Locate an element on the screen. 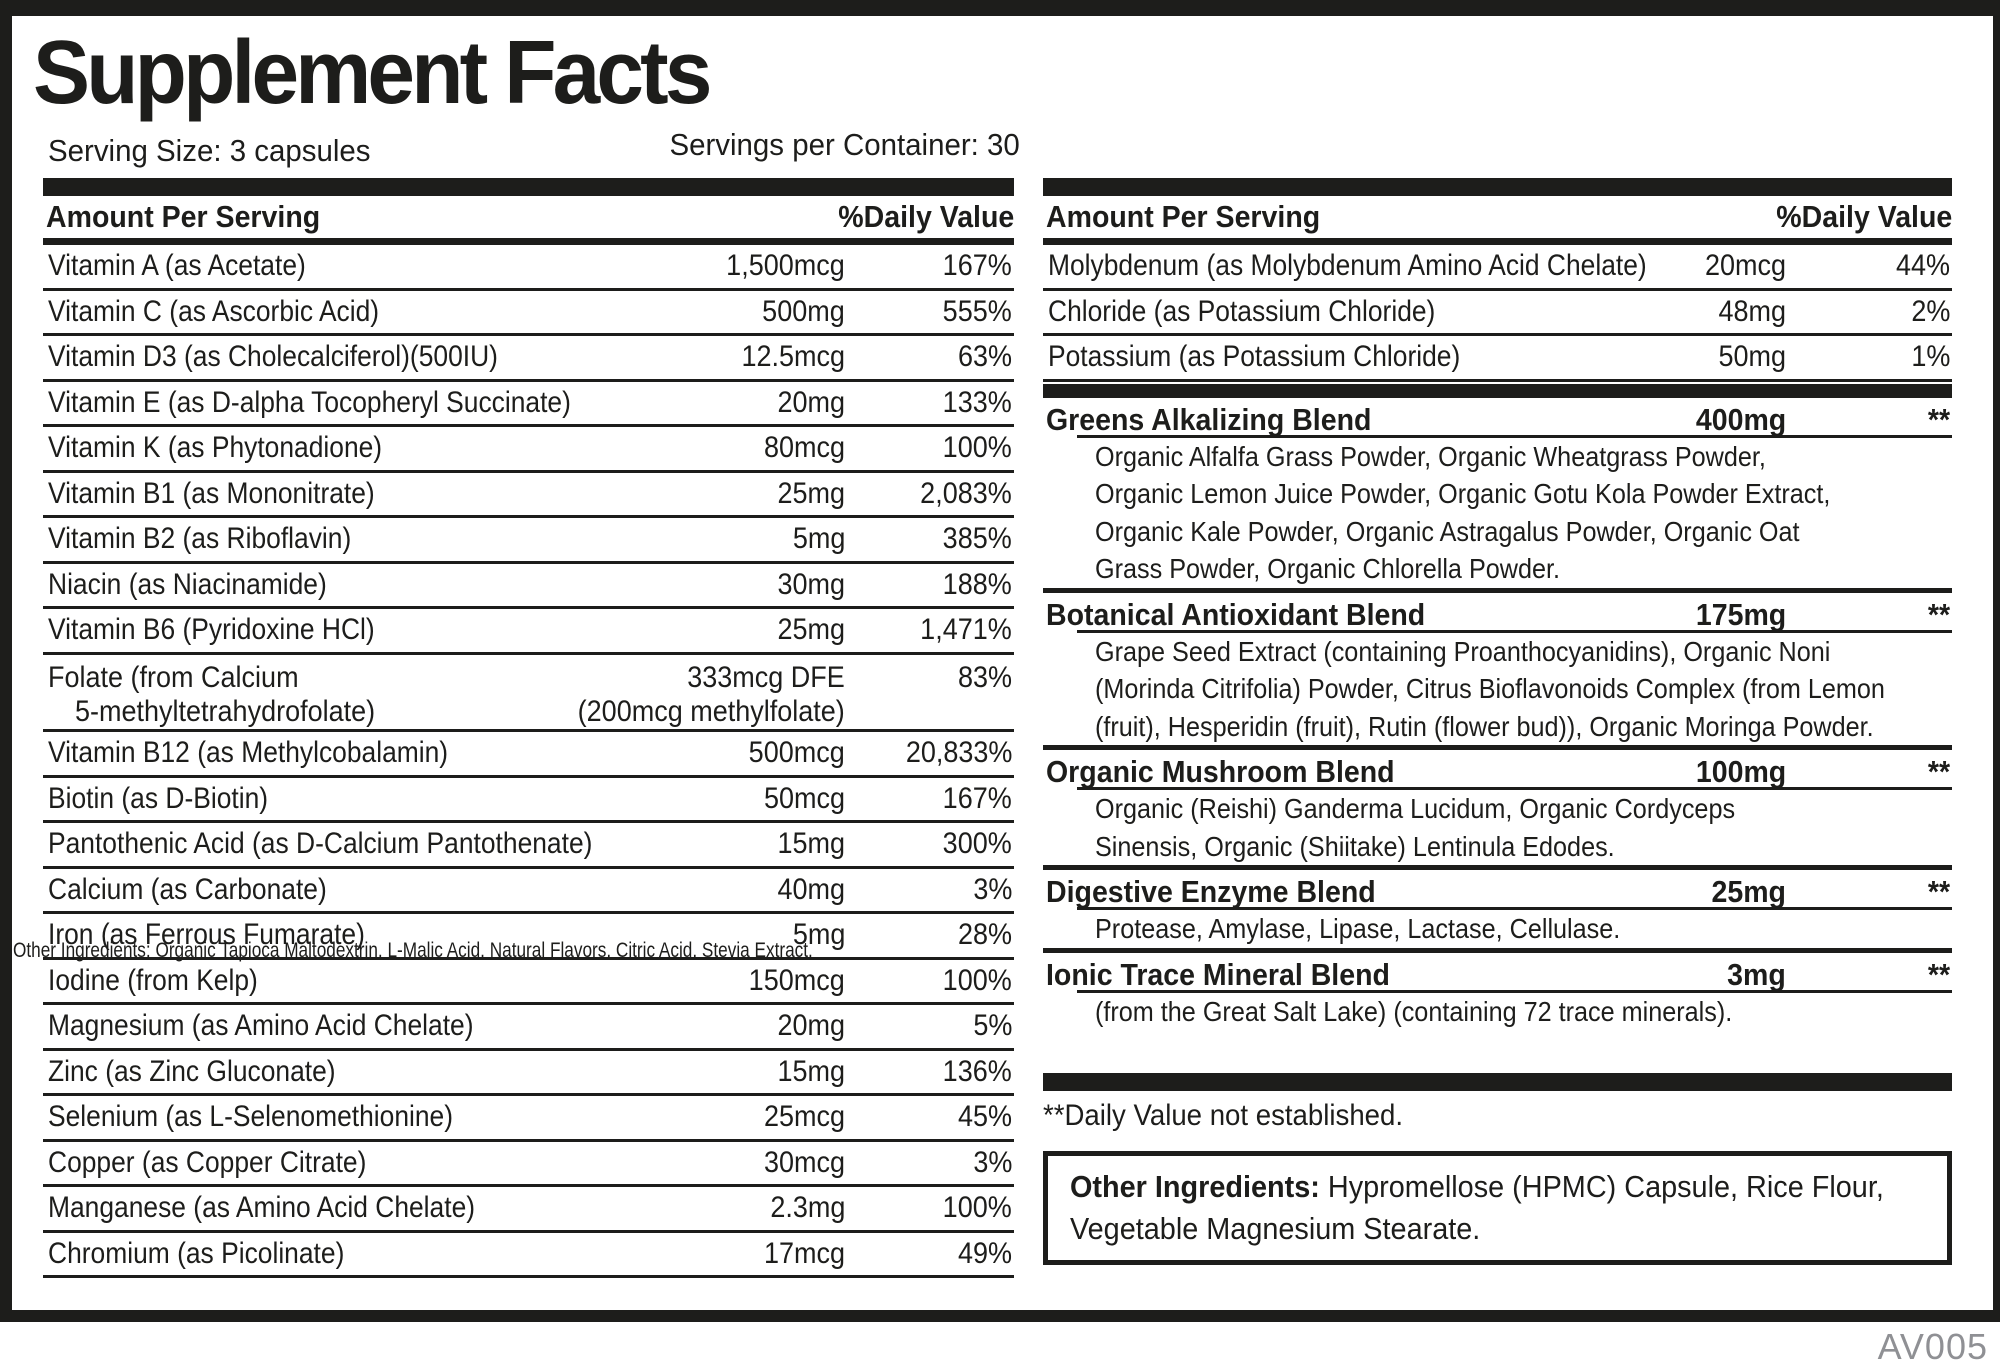  blend-header: Ionic Trace Mineral Blend 3mg ** is located at coordinates (1497, 973).